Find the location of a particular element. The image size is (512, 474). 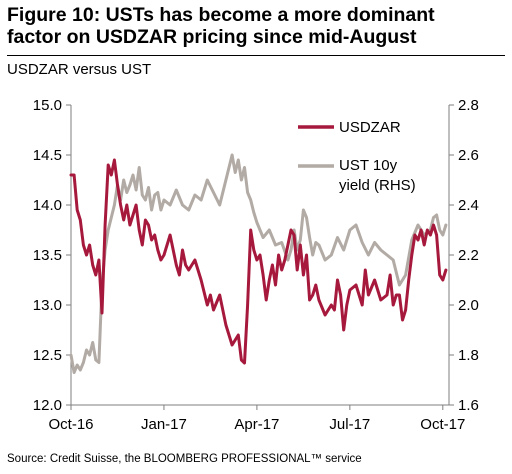

x-tick-label: Oct-16 is located at coordinates (70, 424).